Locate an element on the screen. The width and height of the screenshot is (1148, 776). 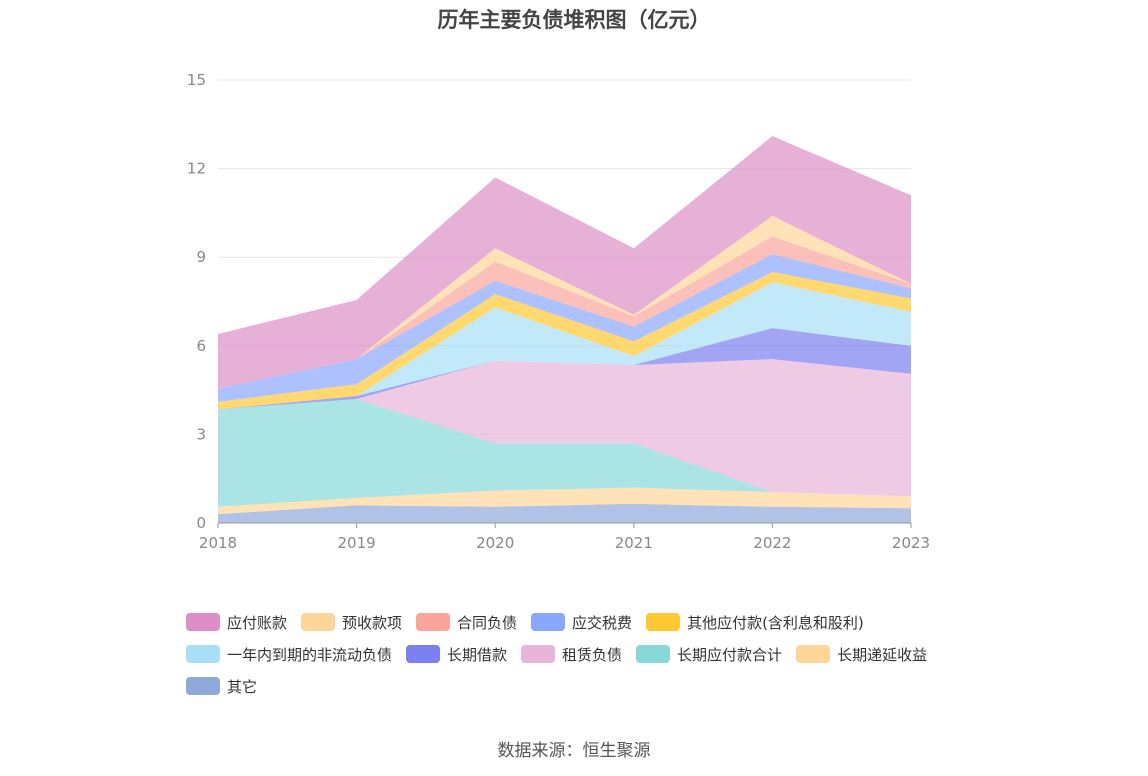
legend-item: 长期递延收益 is located at coordinates (861, 654).